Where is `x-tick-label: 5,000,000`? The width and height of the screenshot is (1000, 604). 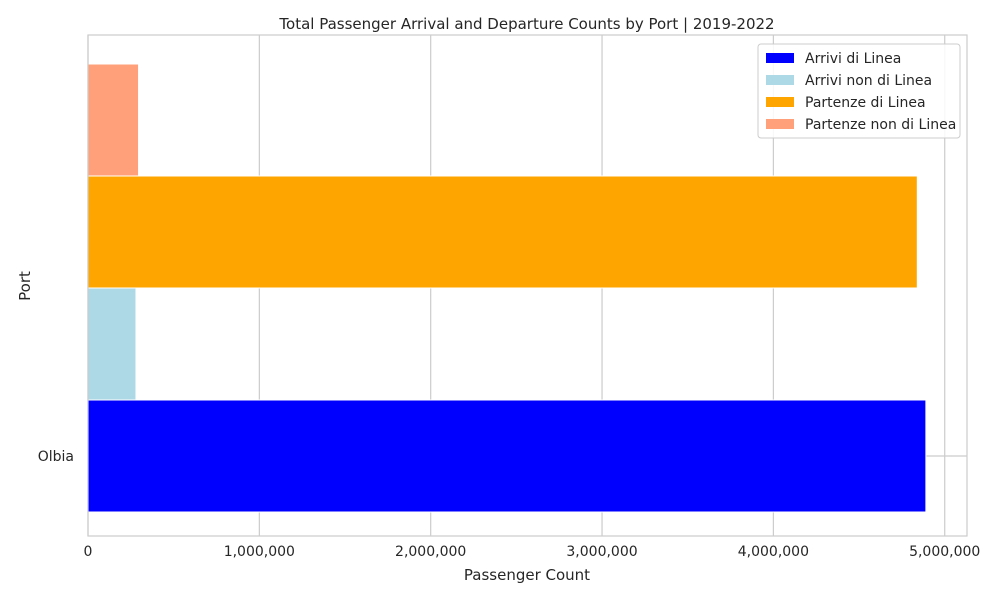
x-tick-label: 5,000,000 is located at coordinates (944, 552).